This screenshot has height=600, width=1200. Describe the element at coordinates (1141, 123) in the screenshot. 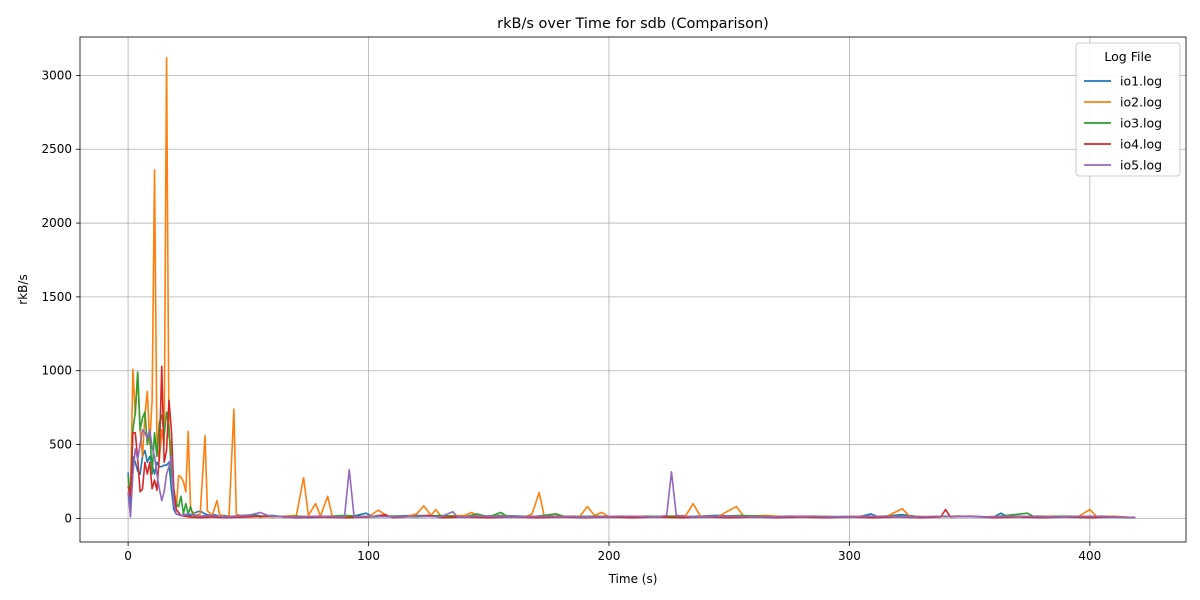

I see `legend-label-3: io3.log` at that location.